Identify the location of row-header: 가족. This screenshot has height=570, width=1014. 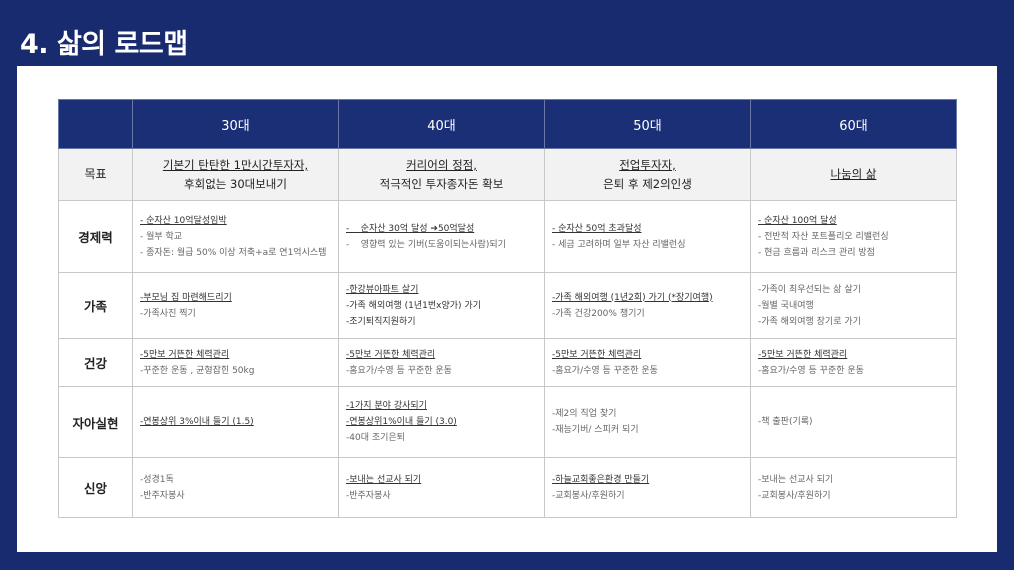
(95, 305).